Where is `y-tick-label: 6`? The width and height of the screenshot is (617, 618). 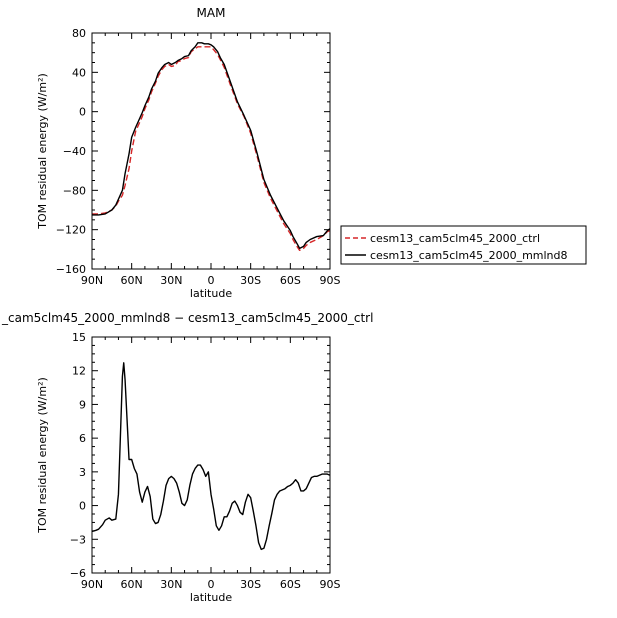 y-tick-label: 6 is located at coordinates (82, 438).